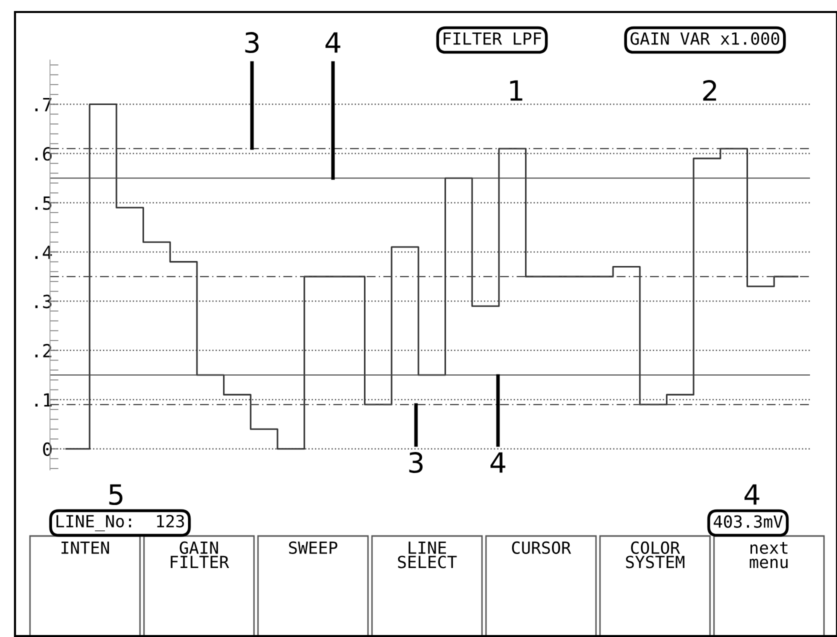  I want to click on y-tick-label: .7, so click(43, 105).